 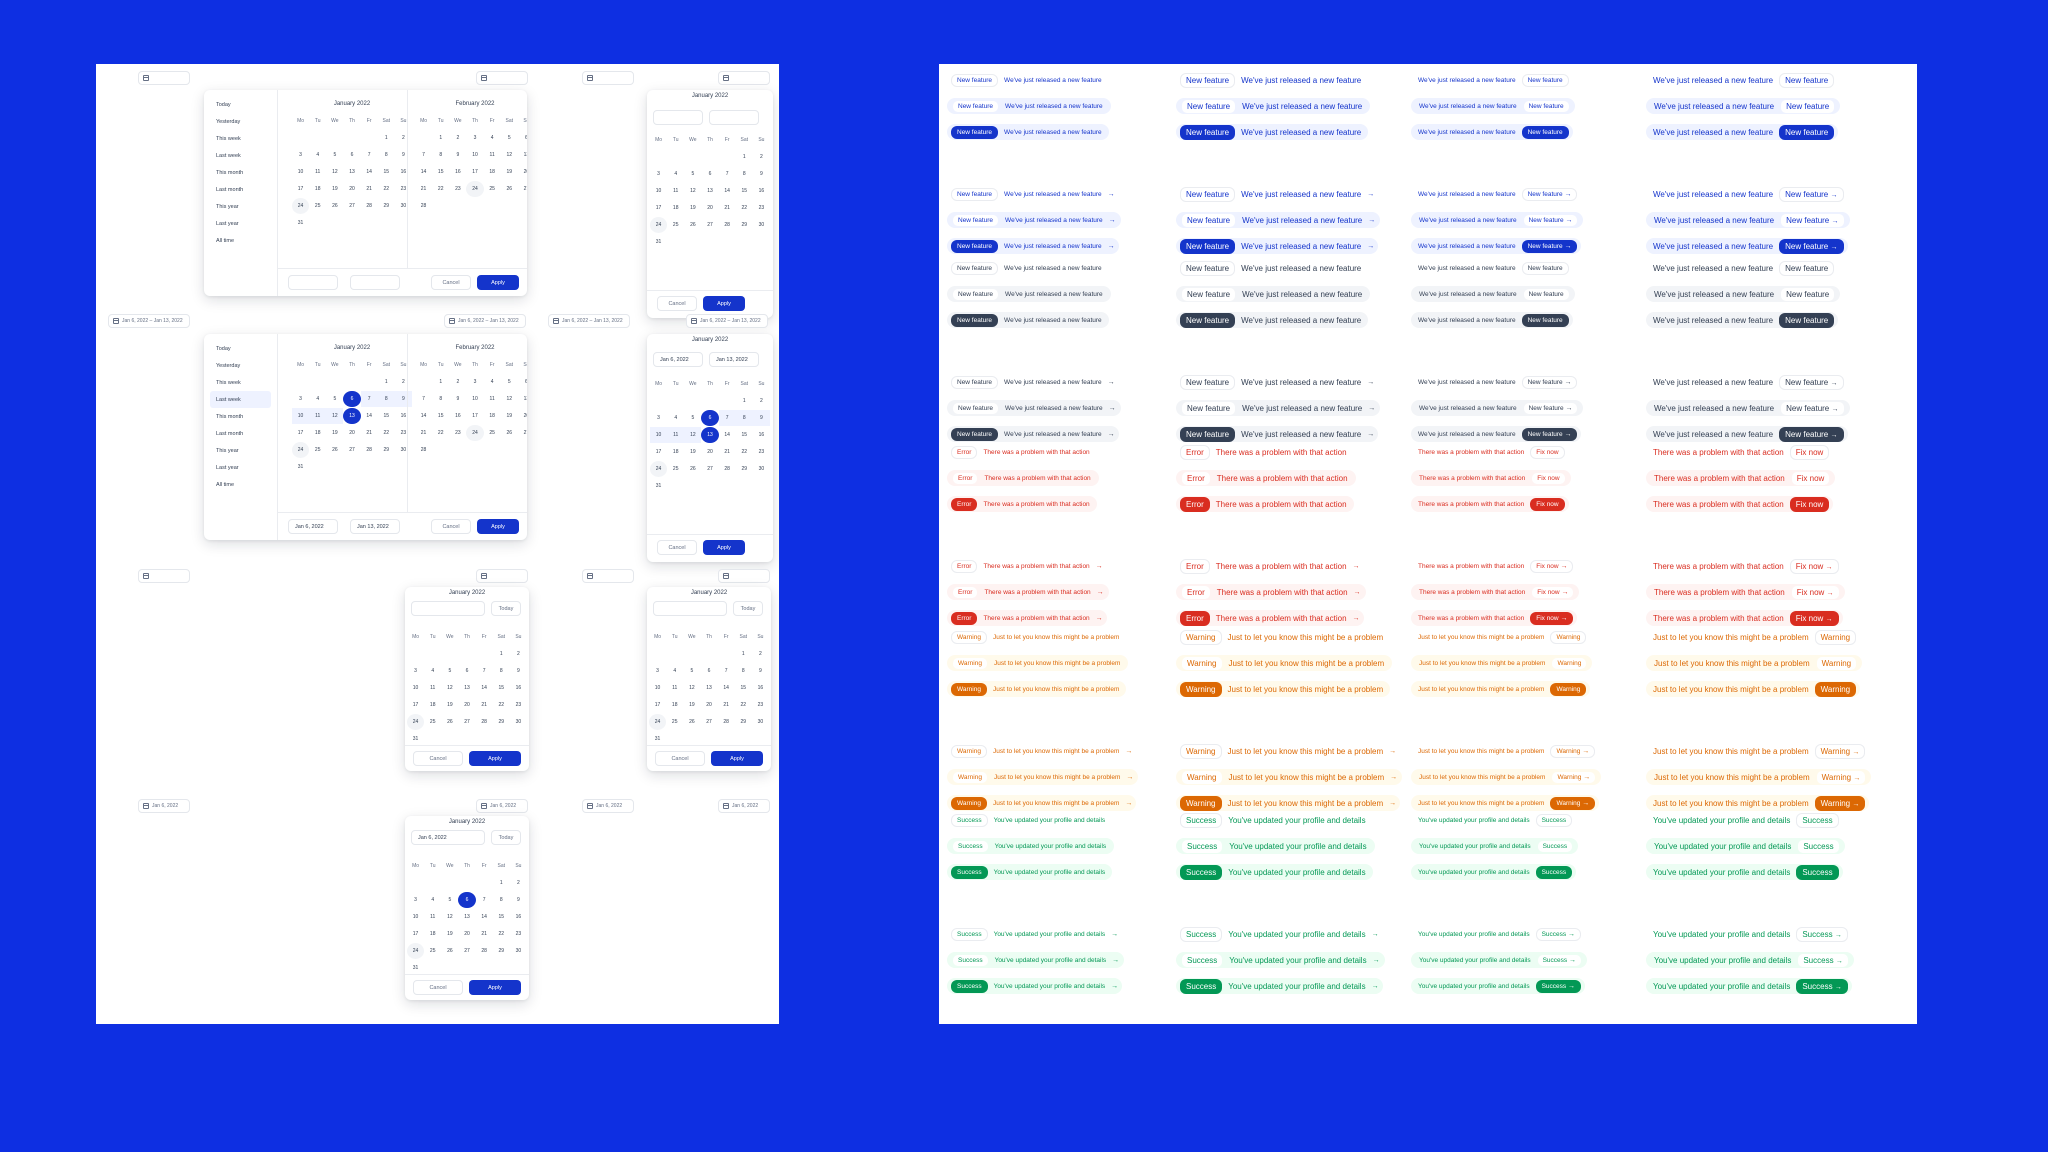 I want to click on calendar-day: 26, so click(x=693, y=225).